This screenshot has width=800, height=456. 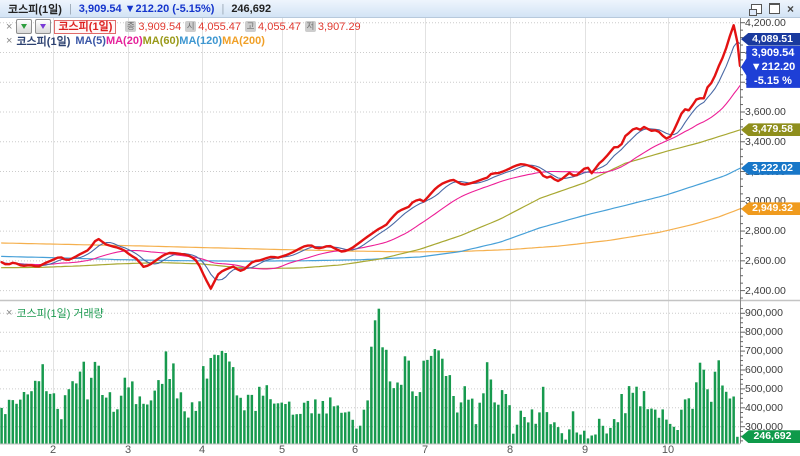 I want to click on title-symbol-label: 코스피(1일), so click(x=35, y=9).